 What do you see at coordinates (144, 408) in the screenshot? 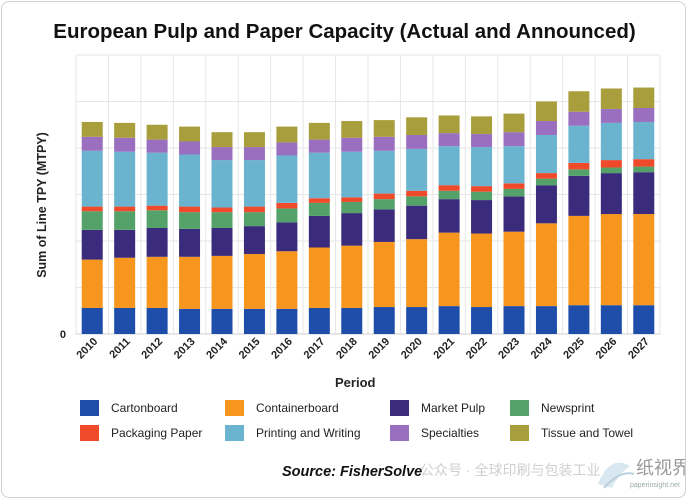
I see `legend-label: Cartonboard` at bounding box center [144, 408].